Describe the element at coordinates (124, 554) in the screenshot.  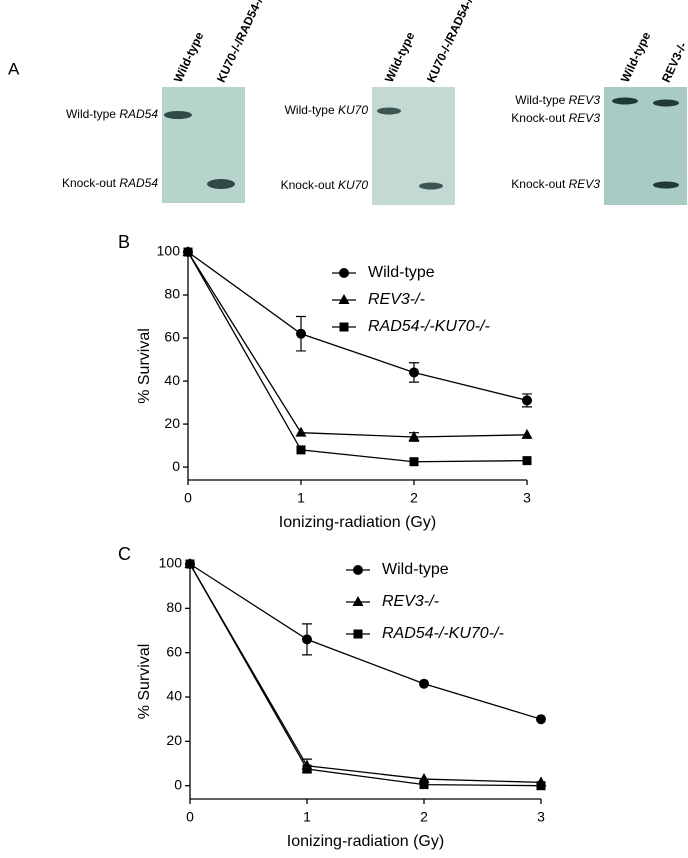
I see `panel-label: C` at that location.